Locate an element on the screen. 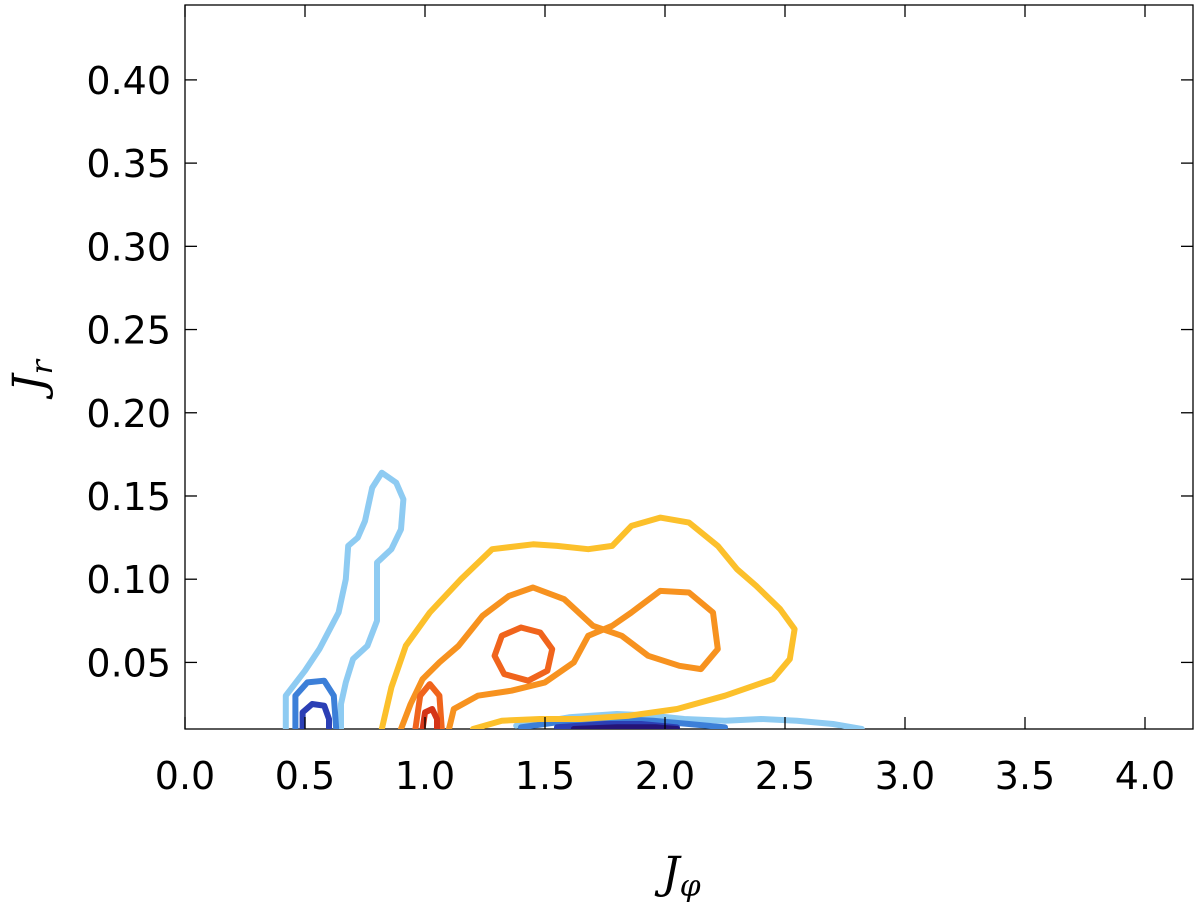 This screenshot has height=907, width=1200. y-tick-label: 0.20 is located at coordinates (128, 414).